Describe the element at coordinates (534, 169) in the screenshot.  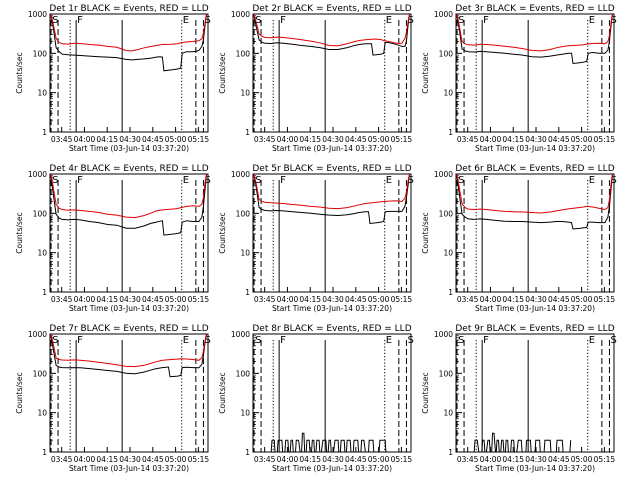
I see `panel-title: Det 6r BLACK = Events, RED = LLD` at that location.